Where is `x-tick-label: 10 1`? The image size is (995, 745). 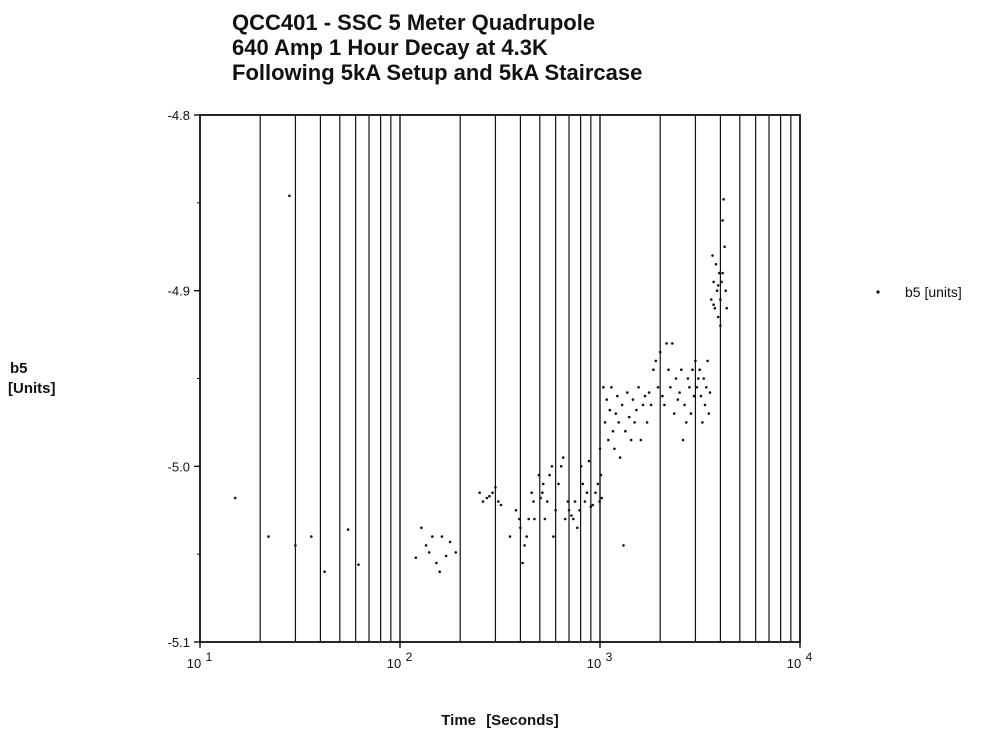
x-tick-label: 10 1 is located at coordinates (200, 660).